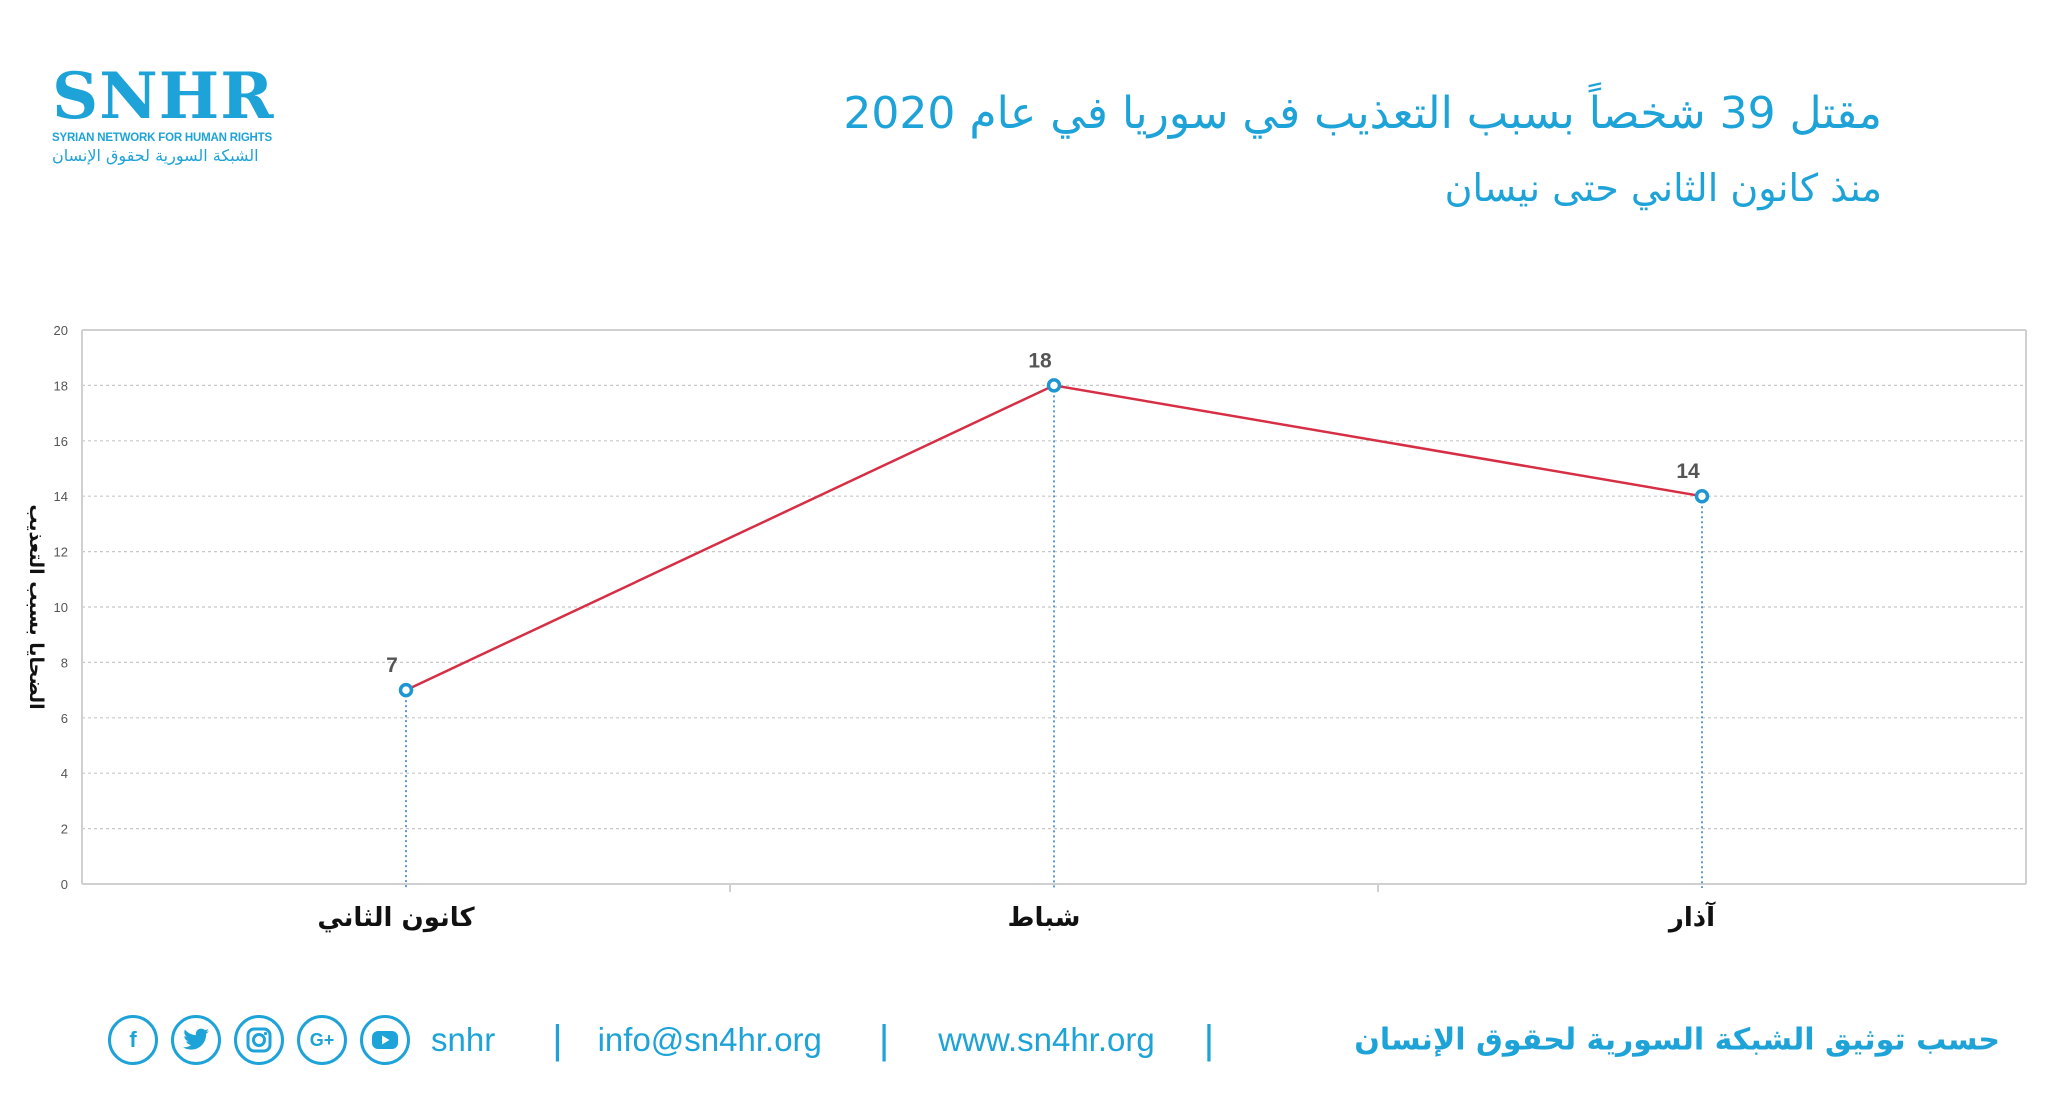  Describe the element at coordinates (133, 1040) in the screenshot. I see `facebook-icon: f` at that location.